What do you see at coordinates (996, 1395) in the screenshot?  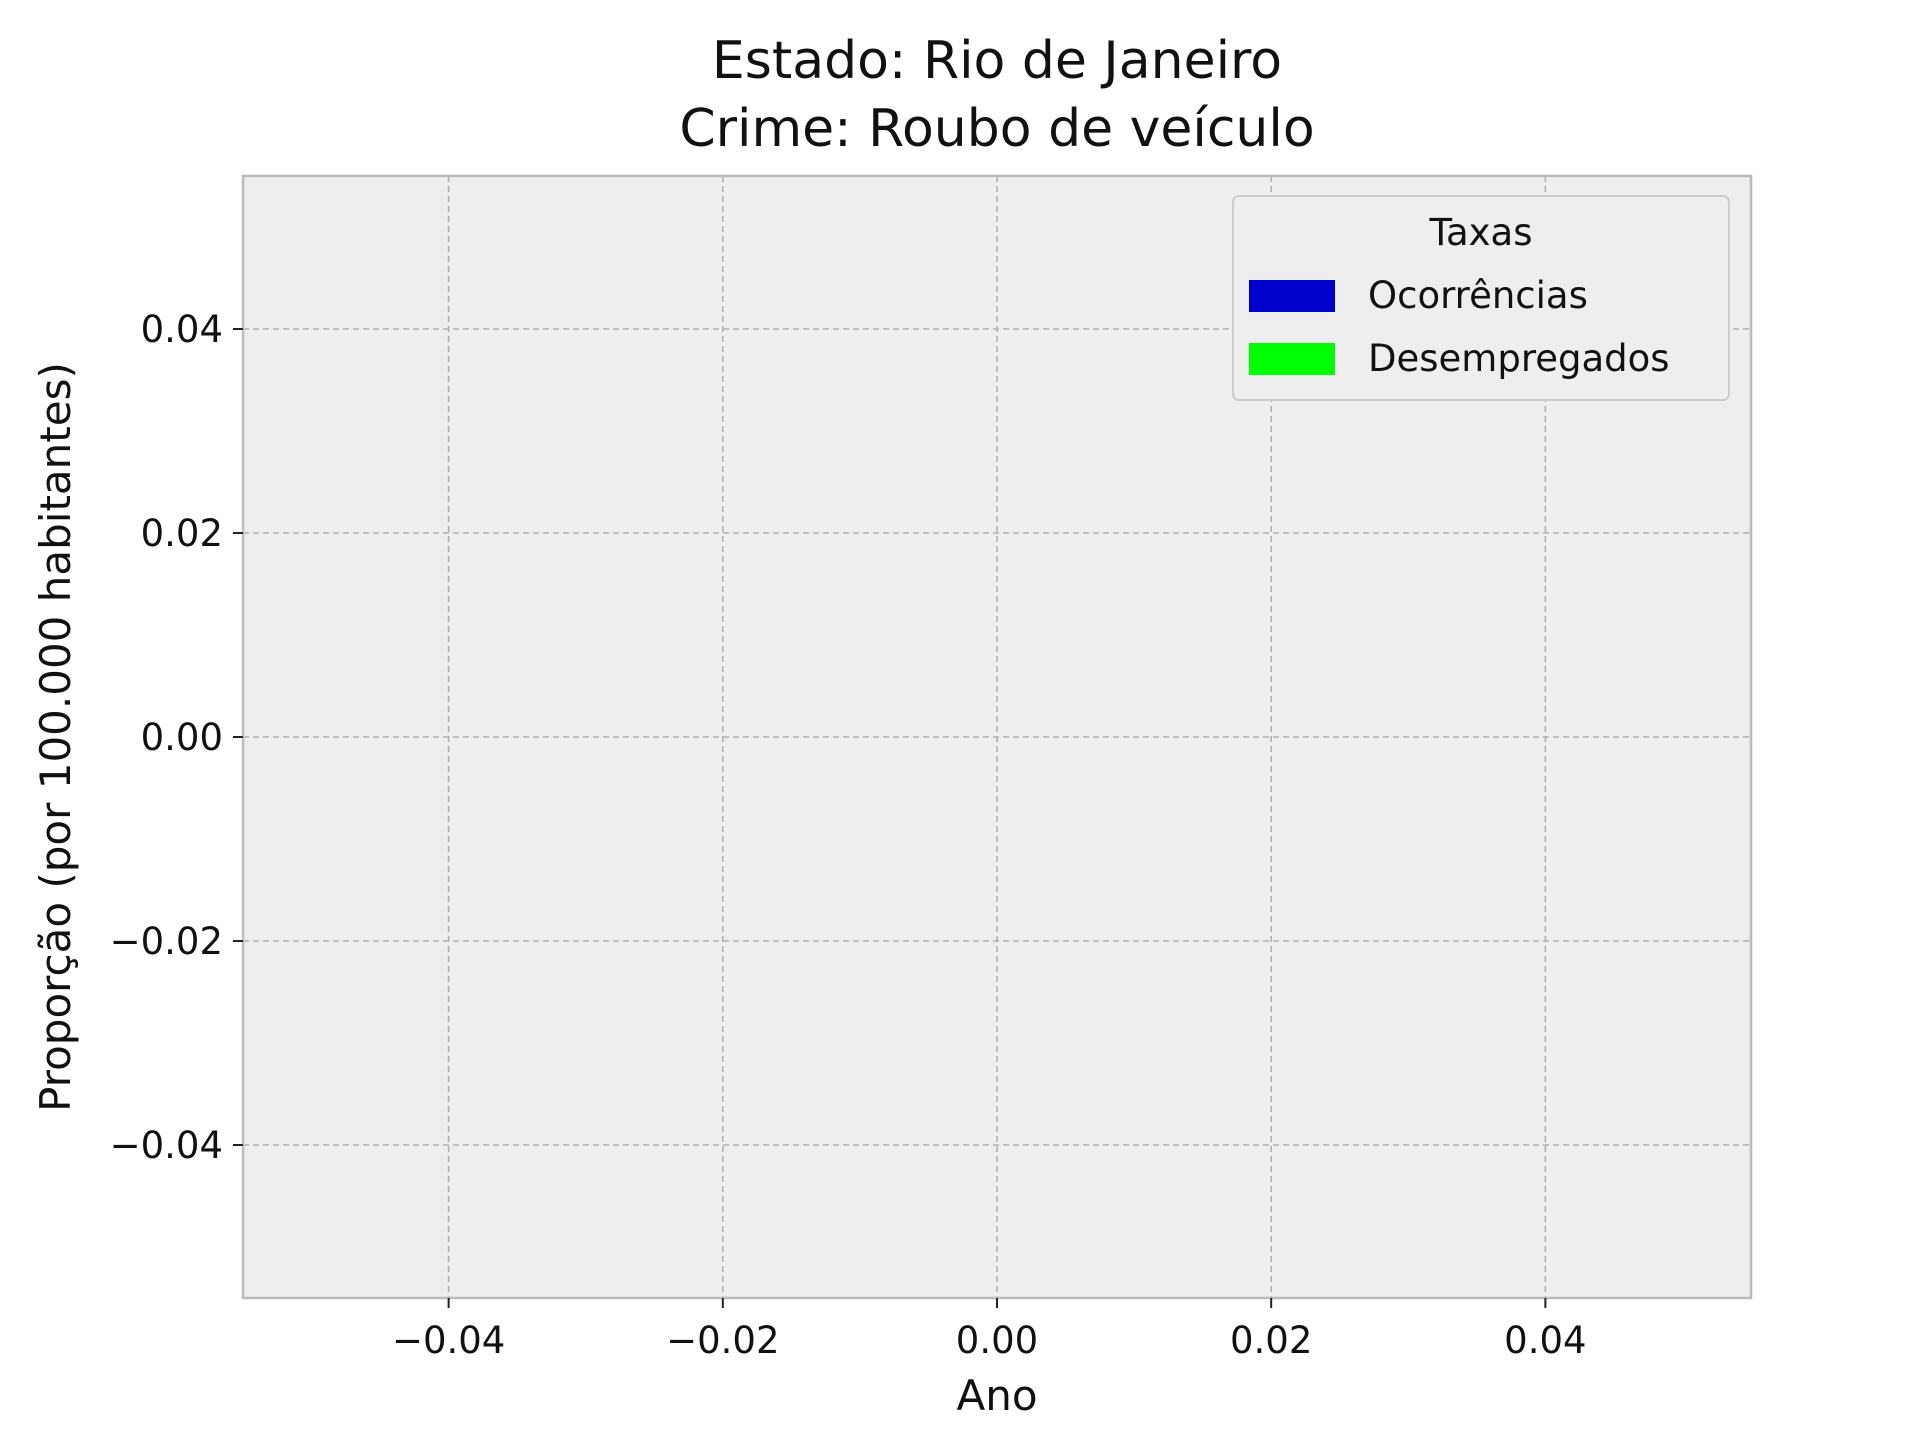 I see `x-axis-label: Ano` at bounding box center [996, 1395].